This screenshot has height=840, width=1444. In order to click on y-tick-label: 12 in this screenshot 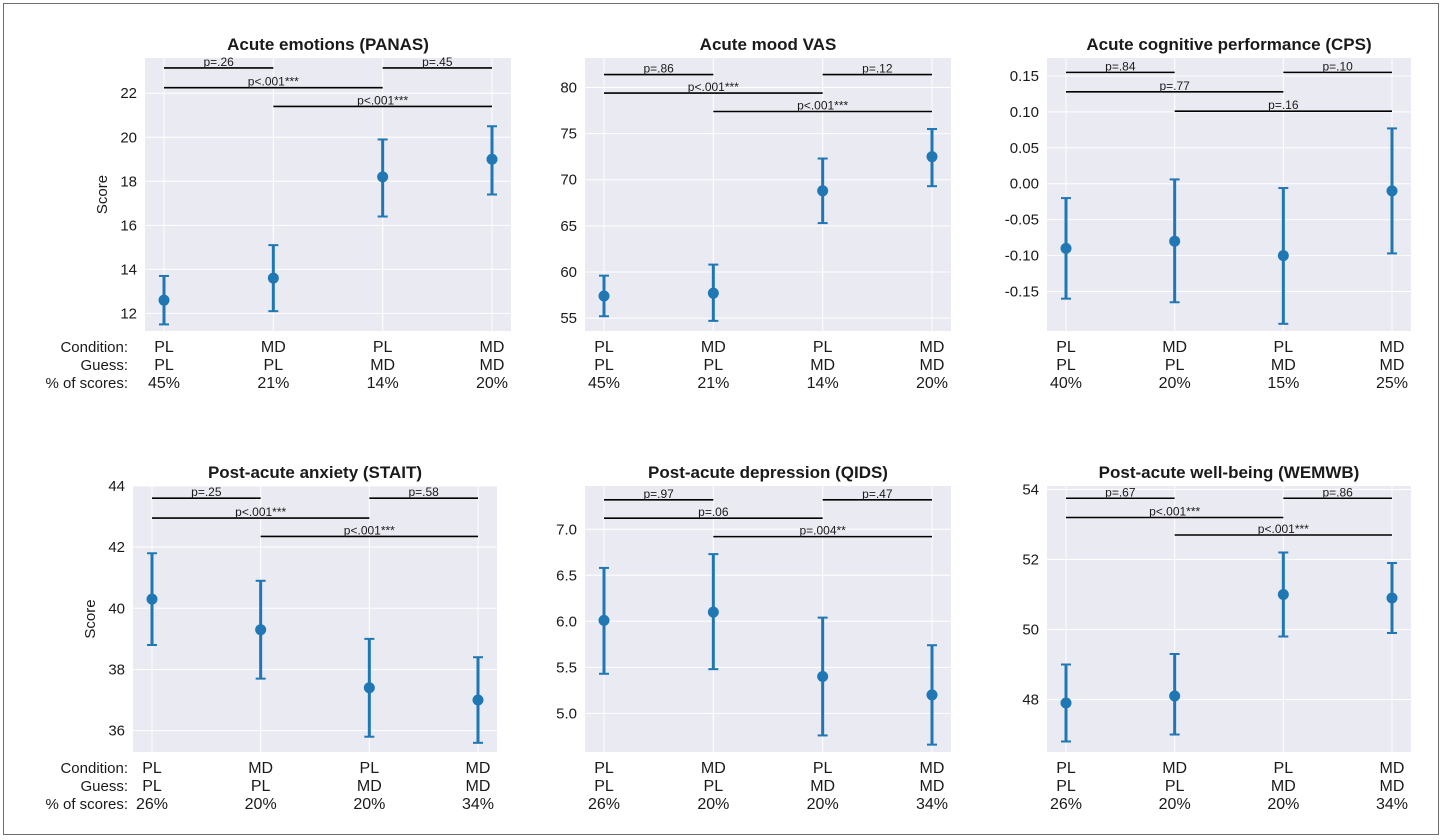, I will do `click(128, 313)`.